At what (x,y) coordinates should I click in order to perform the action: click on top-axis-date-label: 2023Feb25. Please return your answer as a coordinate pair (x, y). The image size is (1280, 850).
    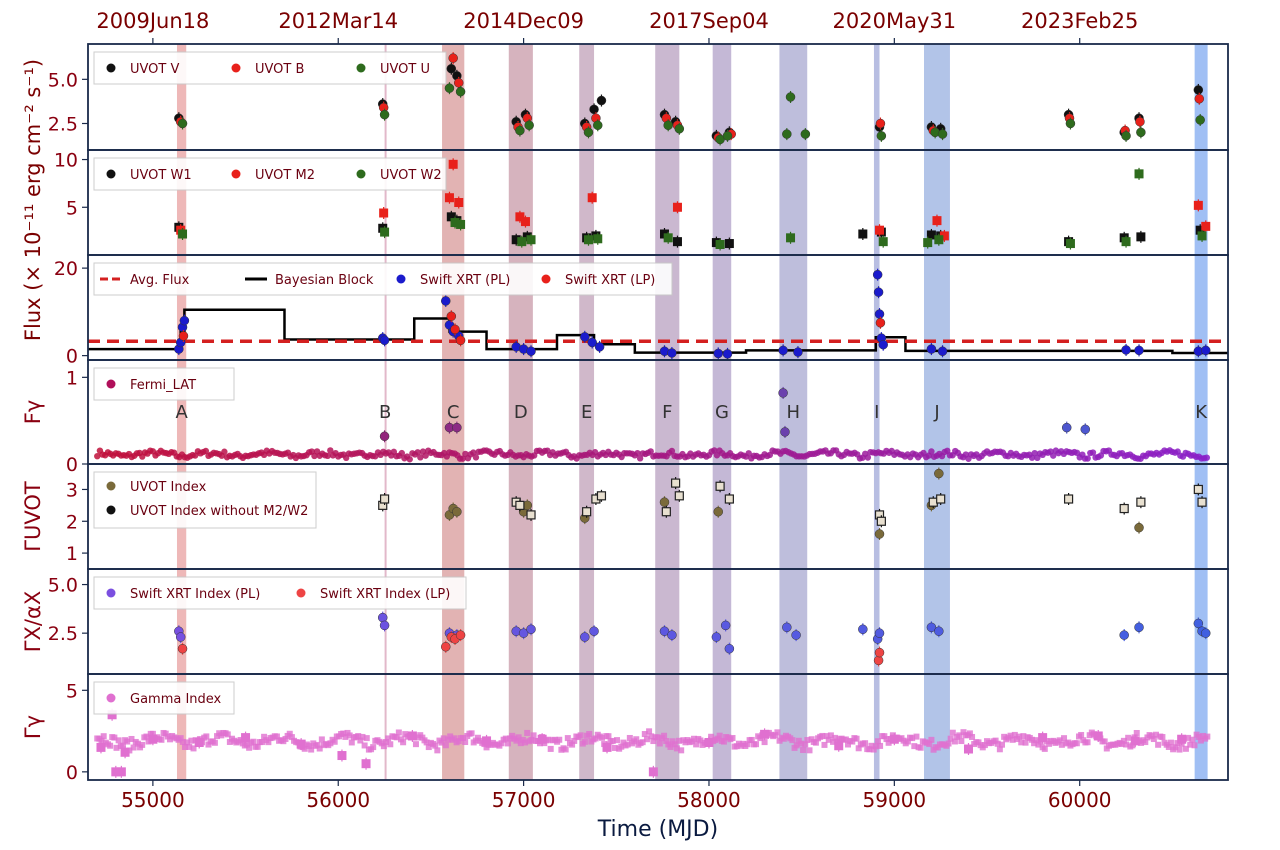
    Looking at the image, I should click on (1079, 21).